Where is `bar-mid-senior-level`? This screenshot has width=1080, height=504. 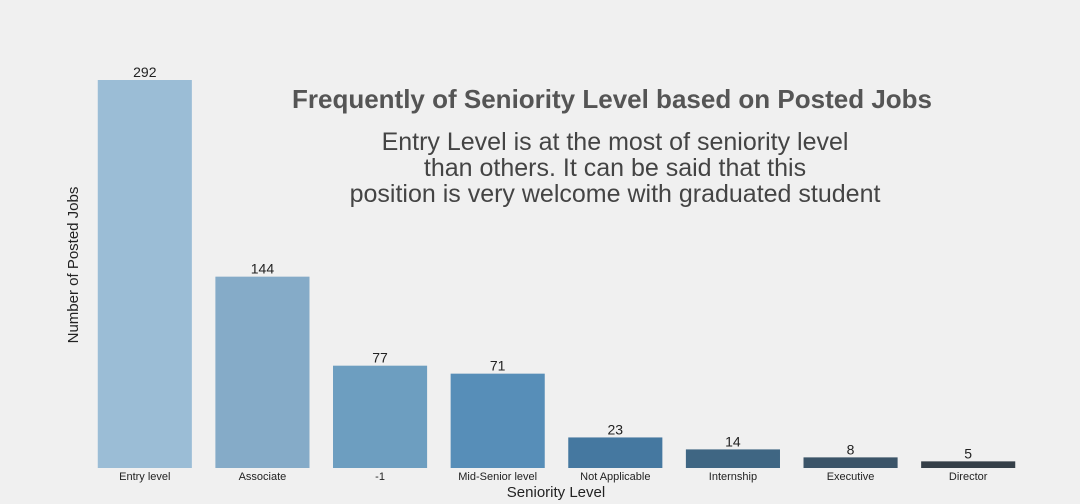
bar-mid-senior-level is located at coordinates (497, 420).